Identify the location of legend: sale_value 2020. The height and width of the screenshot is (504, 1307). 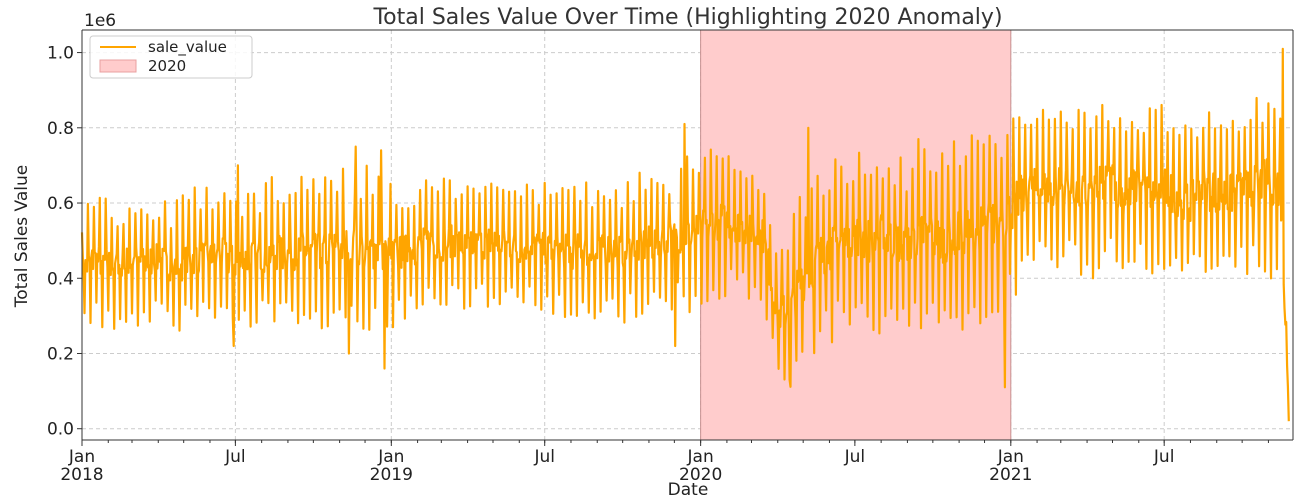
(171, 57).